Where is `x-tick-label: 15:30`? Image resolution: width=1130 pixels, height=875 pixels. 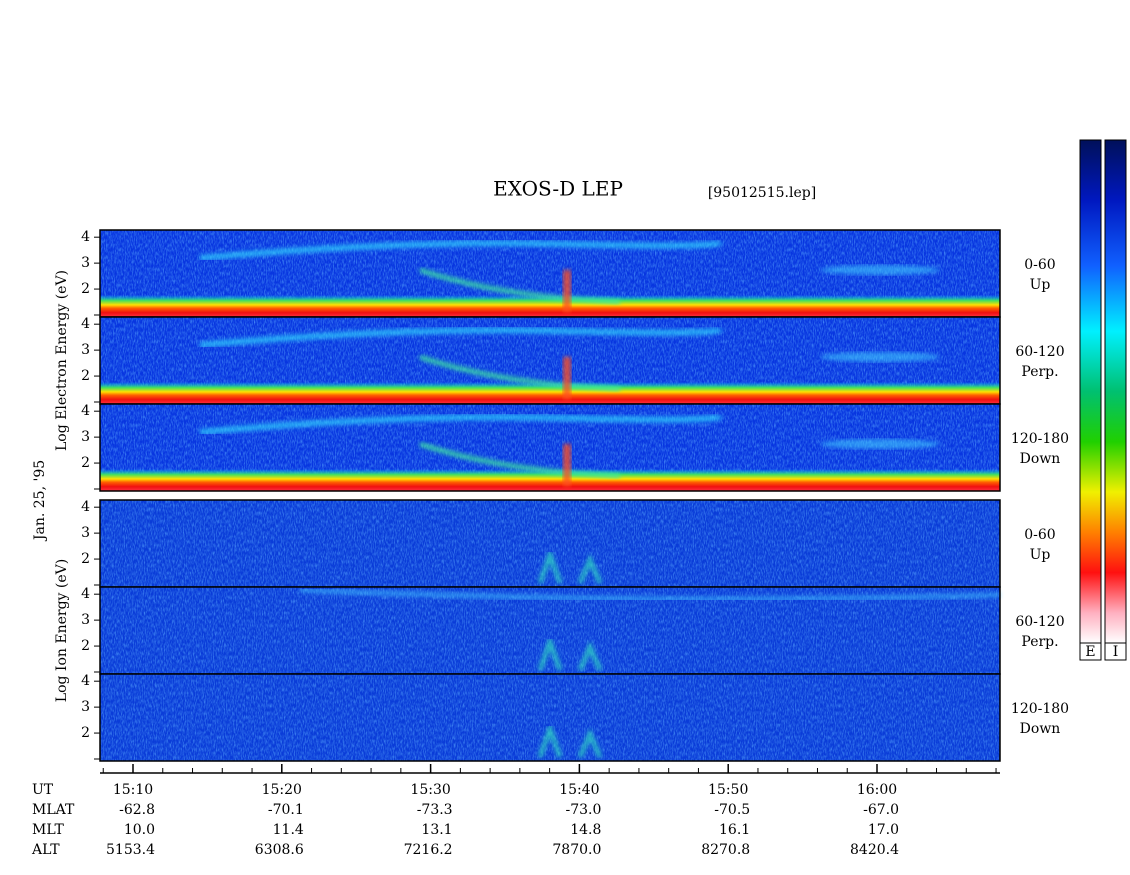 x-tick-label: 15:30 is located at coordinates (430, 790).